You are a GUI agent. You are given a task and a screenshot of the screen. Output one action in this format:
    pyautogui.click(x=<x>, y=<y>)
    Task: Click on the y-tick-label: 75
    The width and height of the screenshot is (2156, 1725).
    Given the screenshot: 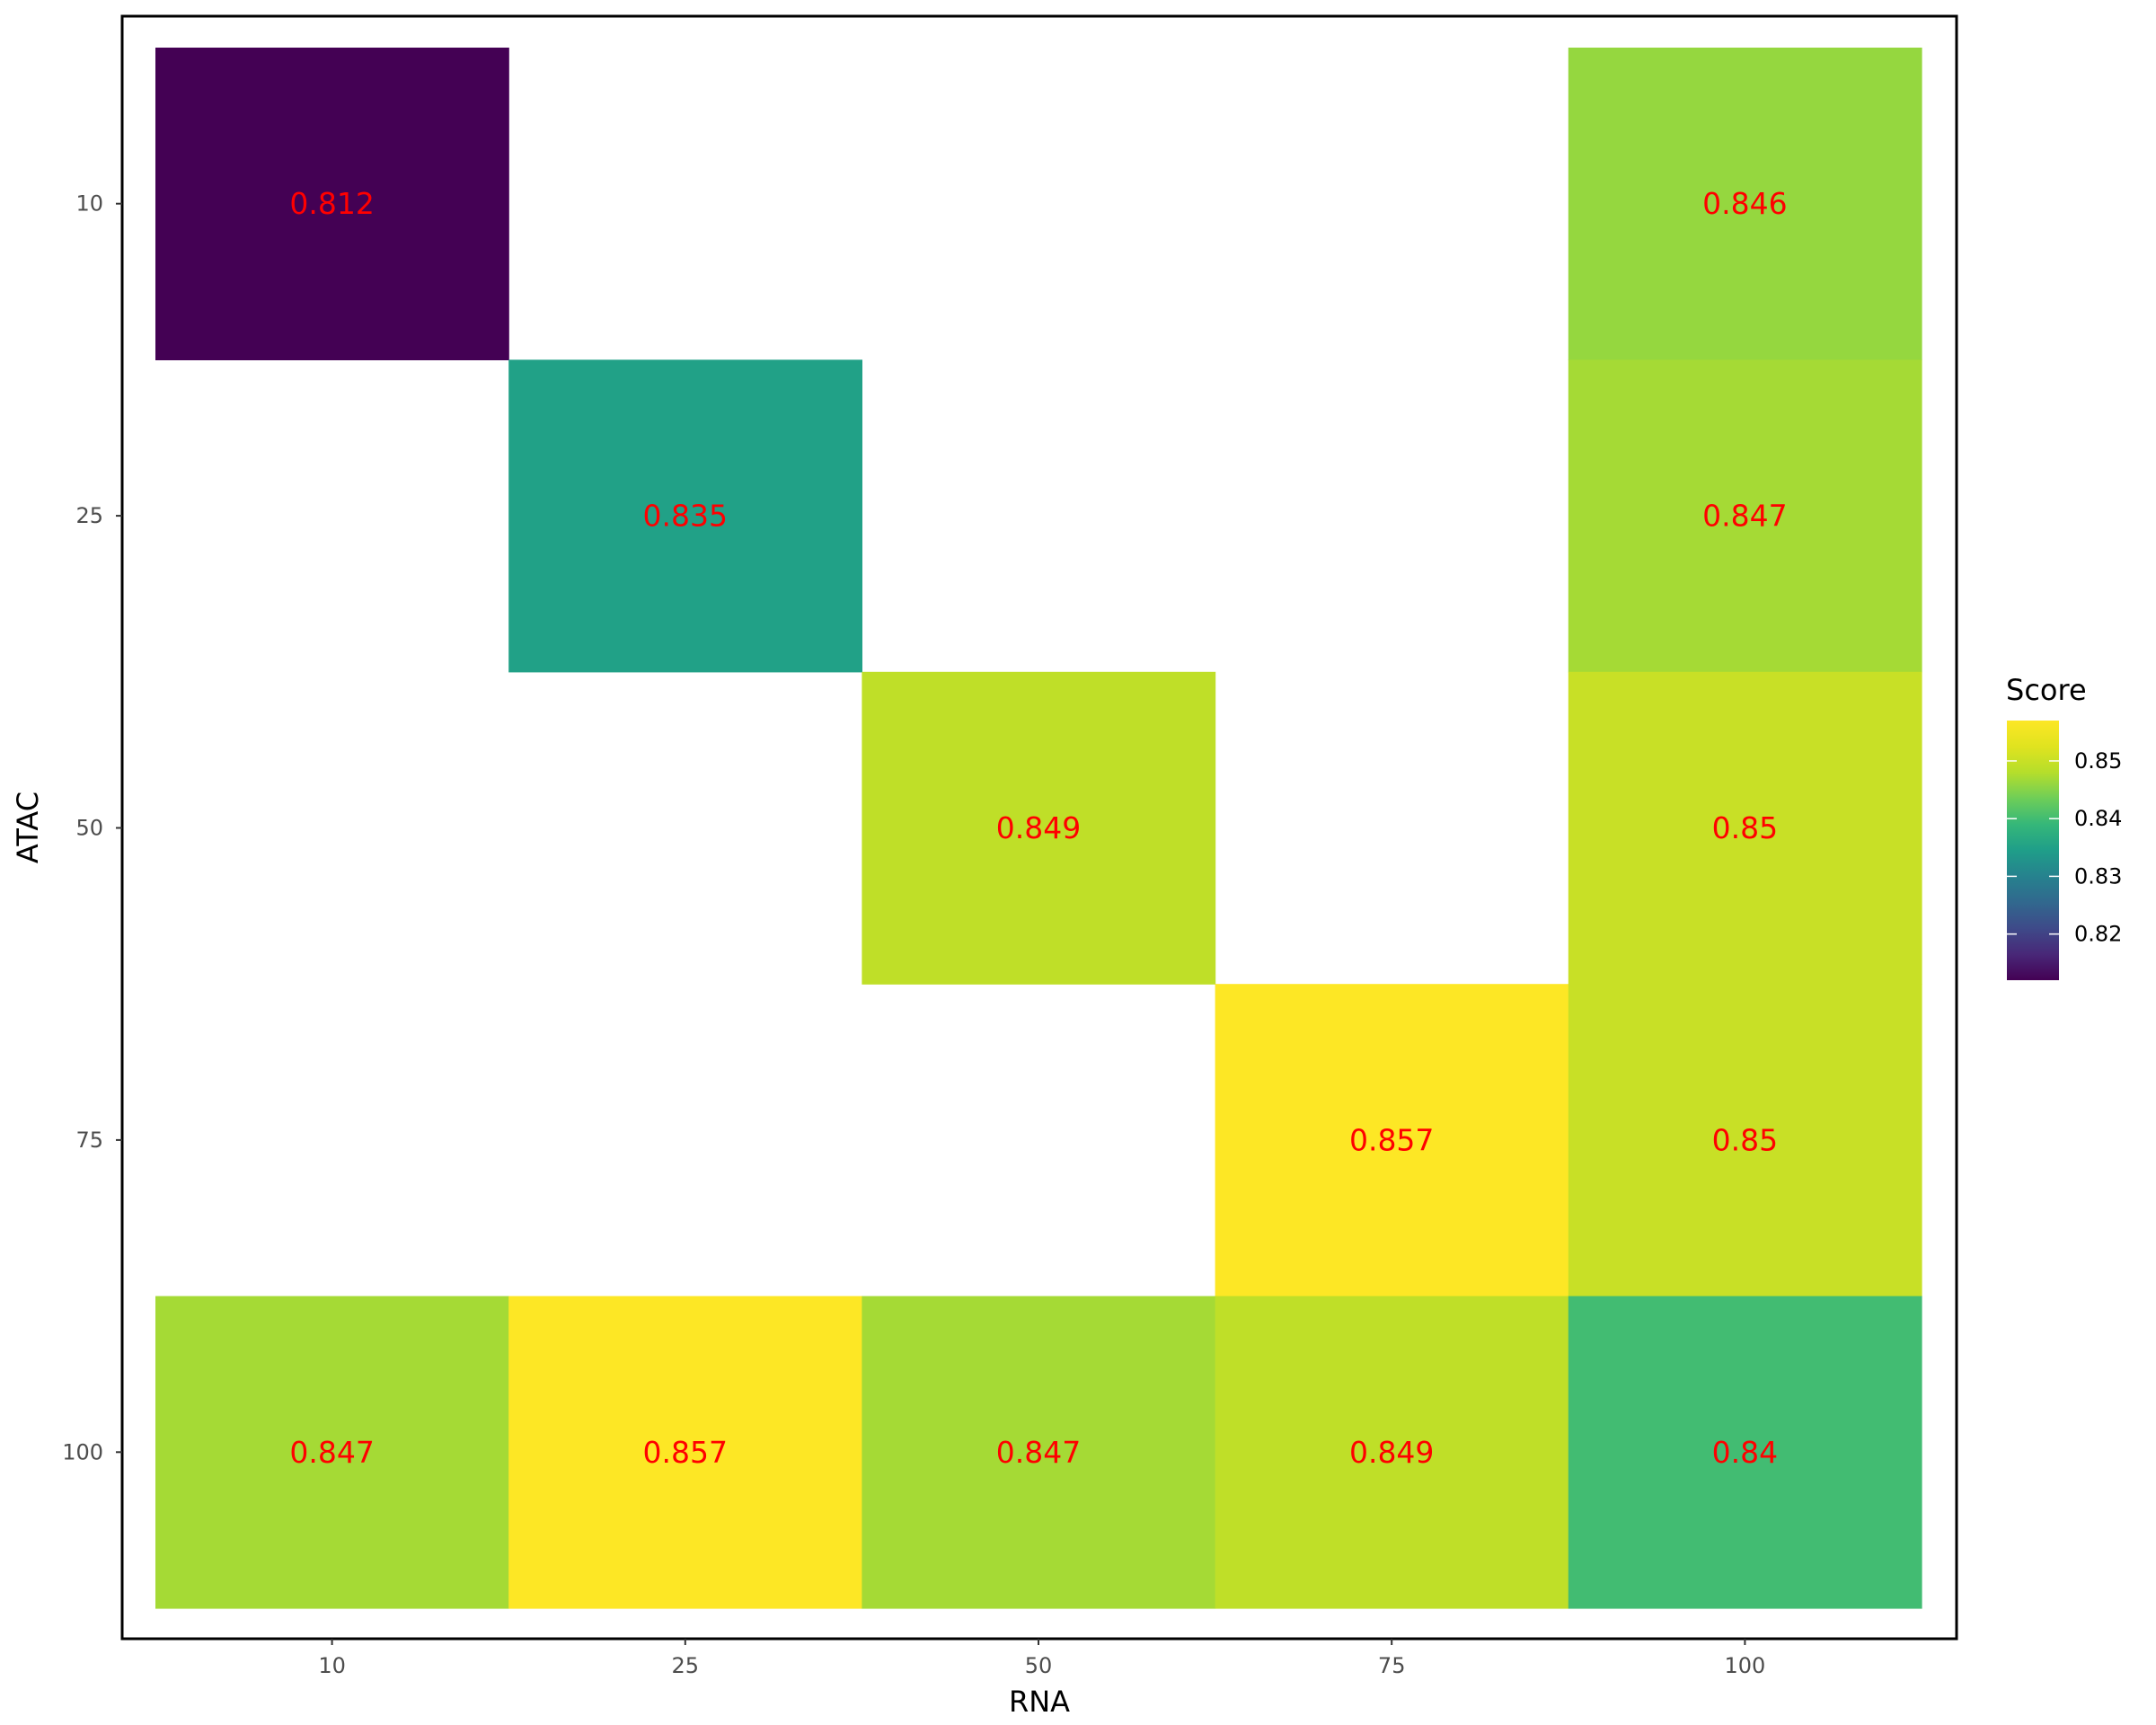 What is the action you would take?
    pyautogui.click(x=89, y=1140)
    